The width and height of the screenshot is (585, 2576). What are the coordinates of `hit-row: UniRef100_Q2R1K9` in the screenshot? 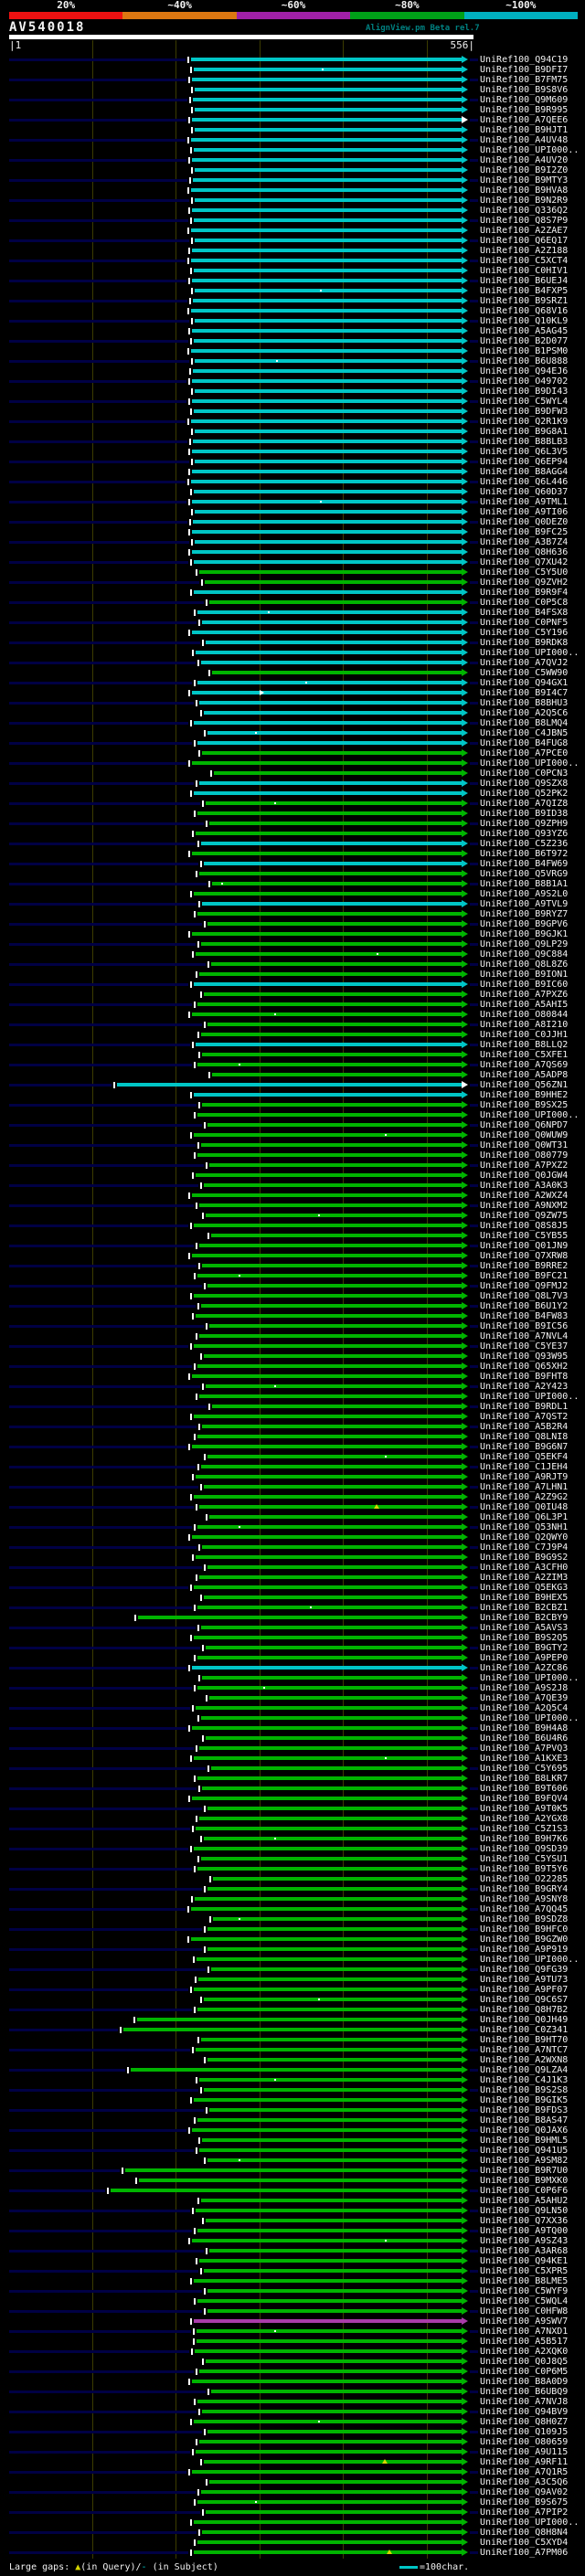 It's located at (293, 422).